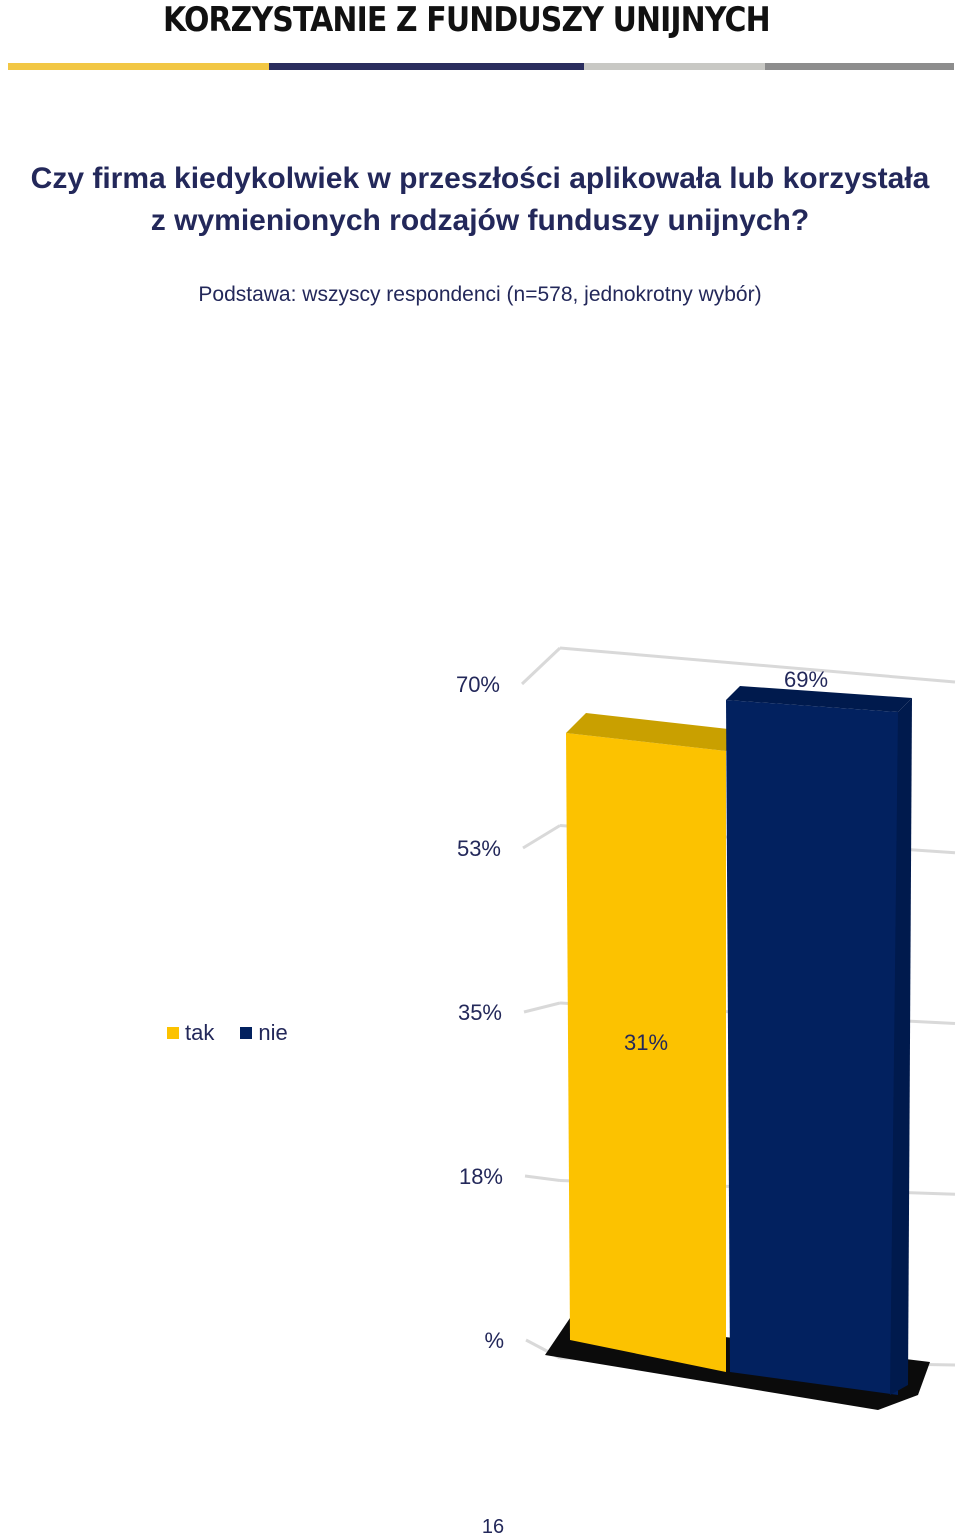 The height and width of the screenshot is (1539, 960). What do you see at coordinates (901, 1046) in the screenshot?
I see `bar-side-nie` at bounding box center [901, 1046].